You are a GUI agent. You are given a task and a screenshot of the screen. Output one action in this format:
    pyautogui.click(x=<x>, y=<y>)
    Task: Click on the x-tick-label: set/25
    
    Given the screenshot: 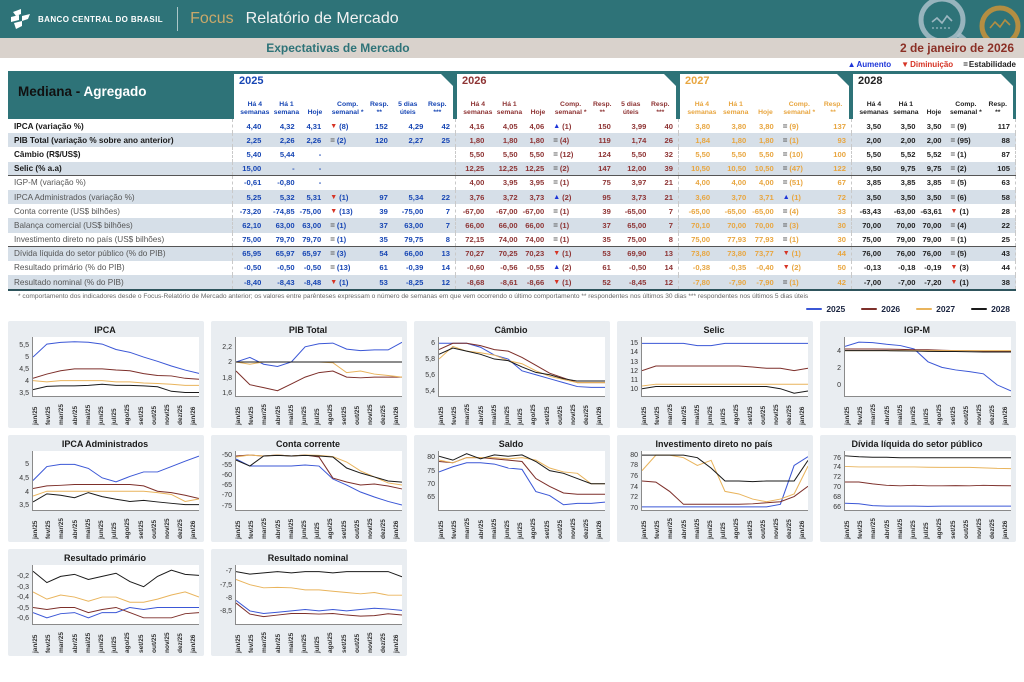 What is the action you would take?
    pyautogui.click(x=750, y=530)
    